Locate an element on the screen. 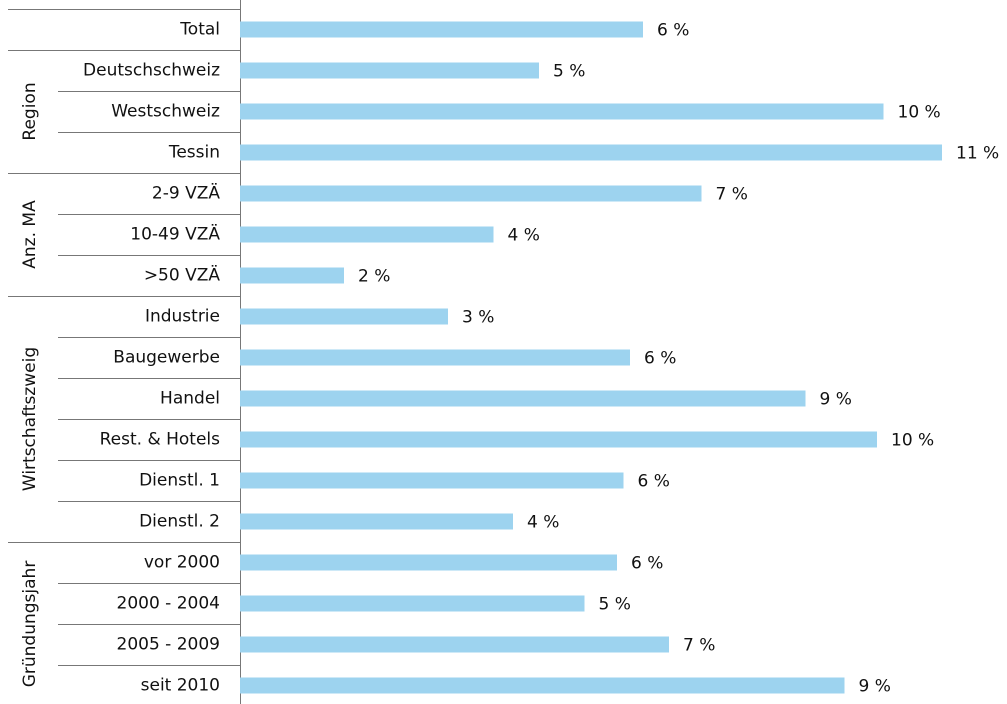 The height and width of the screenshot is (704, 1007). category-label: Dienstl. 1 is located at coordinates (179, 481).